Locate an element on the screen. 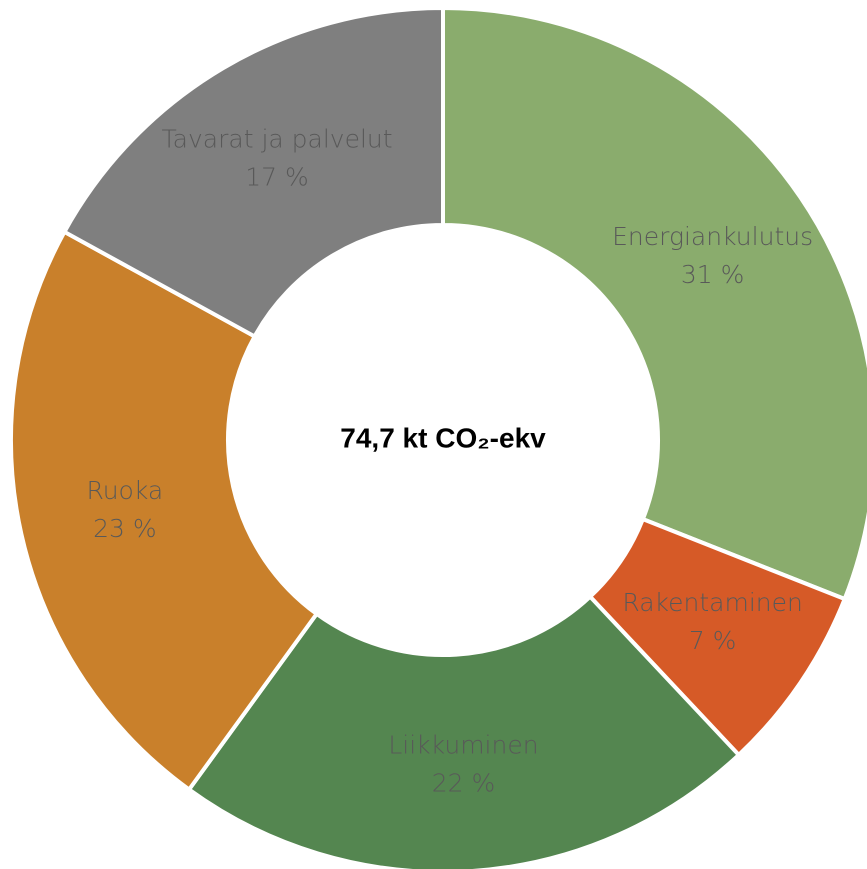 This screenshot has height=869, width=867. center-label: 74,7 kt CO₂-ekv is located at coordinates (443, 437).